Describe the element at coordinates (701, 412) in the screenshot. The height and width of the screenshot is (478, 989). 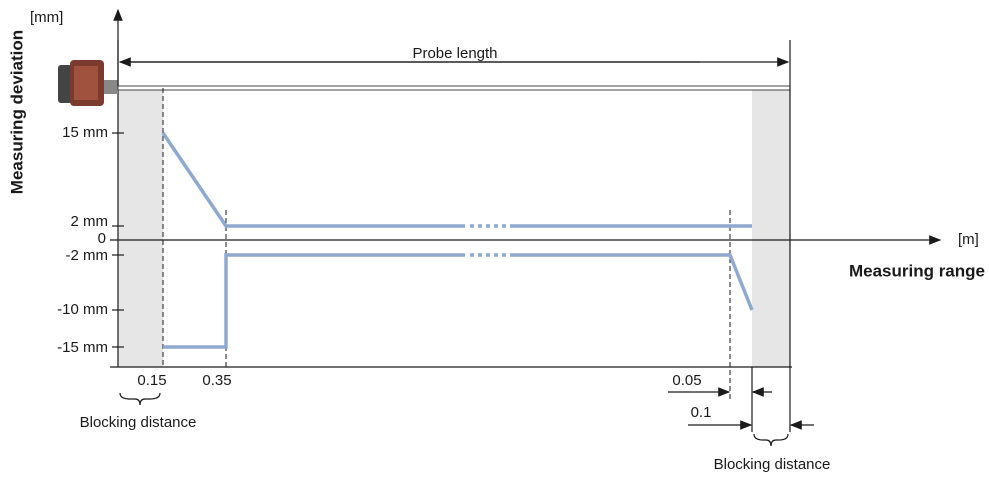
I see `x-label: 0.1` at that location.